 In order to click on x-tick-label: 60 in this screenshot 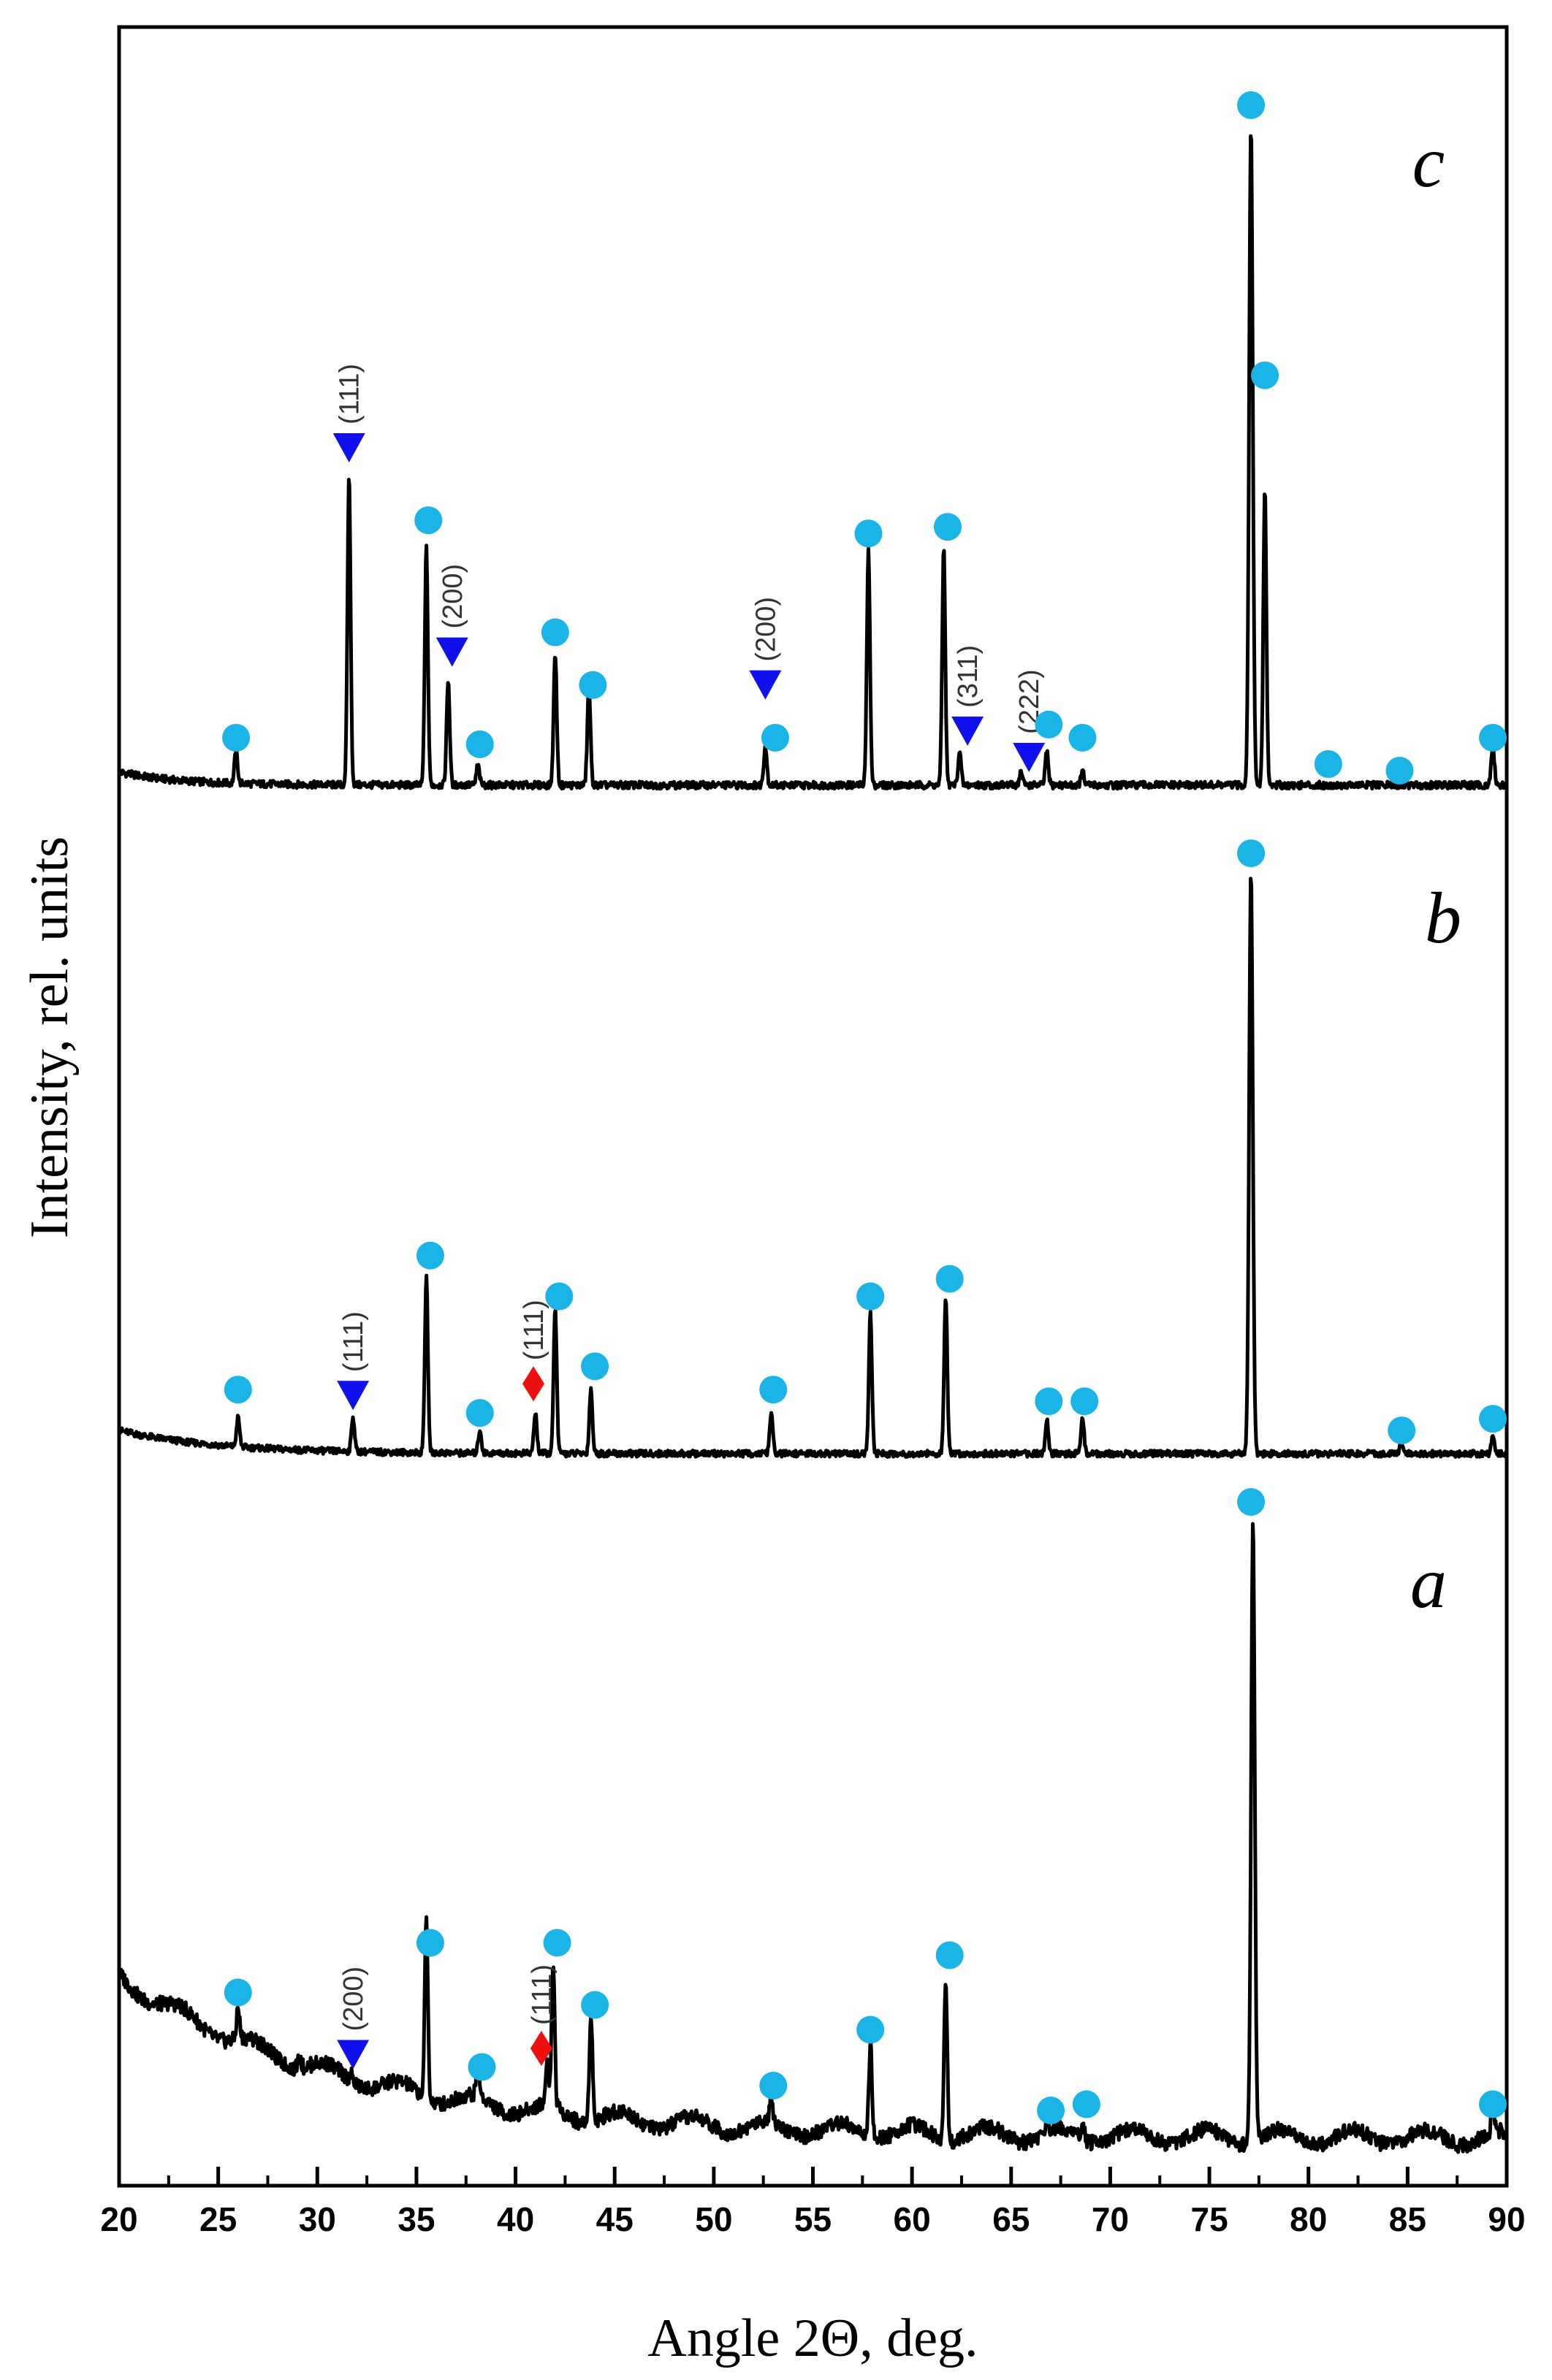, I will do `click(912, 2219)`.